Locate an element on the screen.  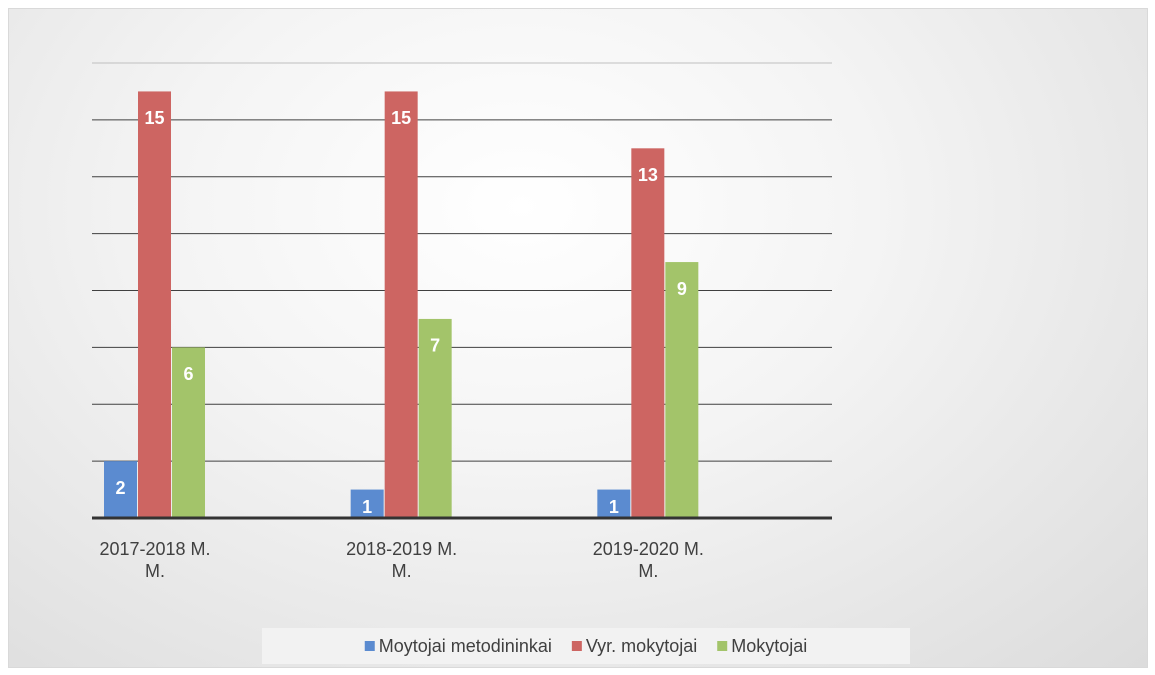
data-label: 7 is located at coordinates (435, 346).